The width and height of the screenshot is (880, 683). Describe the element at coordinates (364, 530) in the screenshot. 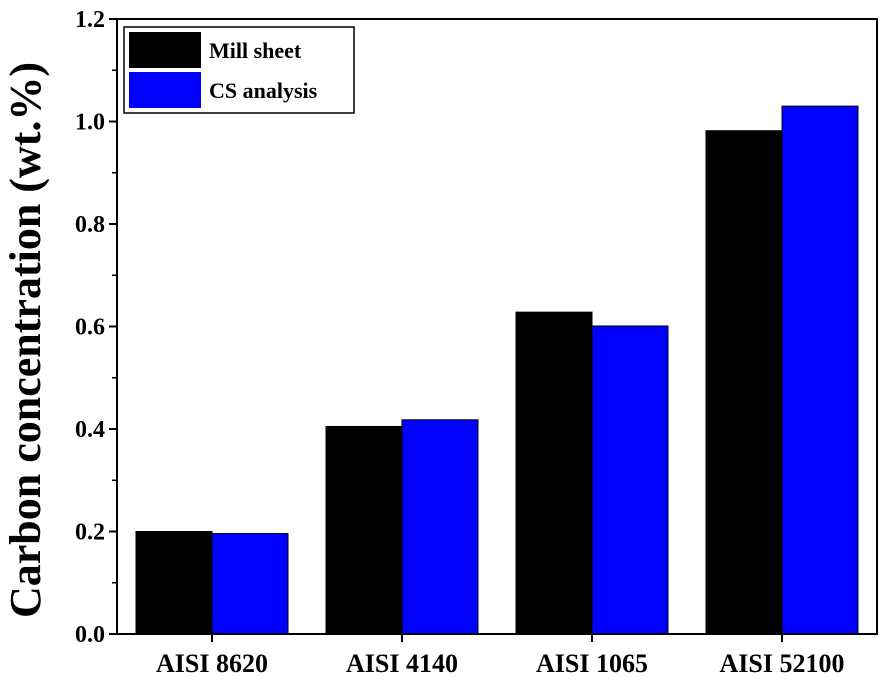

I see `bar-aisi-4140-mill-sheet` at that location.